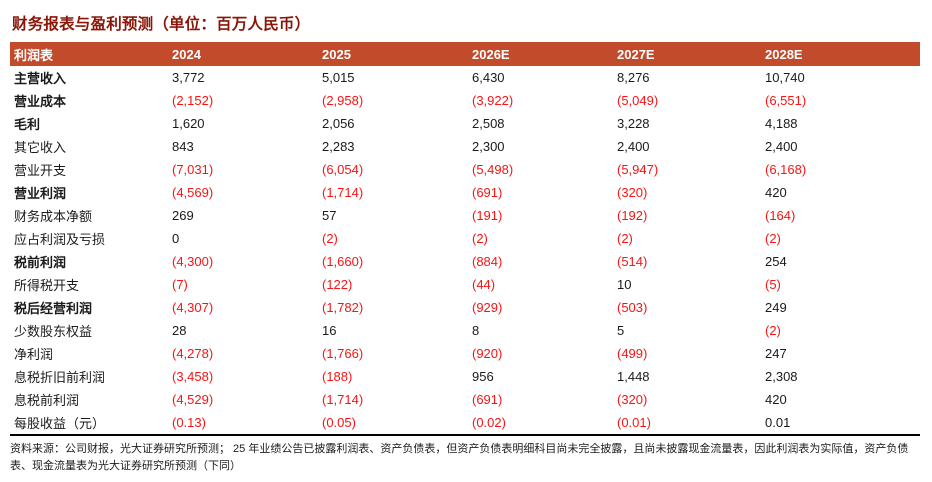 The width and height of the screenshot is (932, 482). Describe the element at coordinates (785, 77) in the screenshot. I see `cell-value: 10,740` at that location.